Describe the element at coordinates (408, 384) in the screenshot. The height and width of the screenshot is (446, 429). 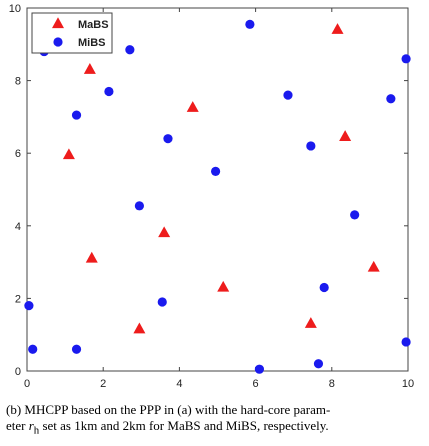
I see `x-tick-label: 10` at that location.